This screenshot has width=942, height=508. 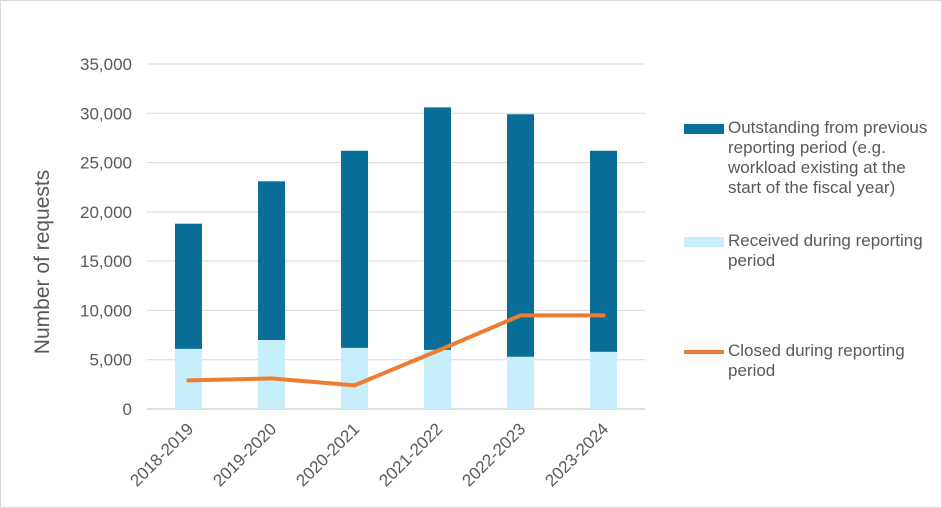 I want to click on y-tick-label: 25,000, so click(x=106, y=163).